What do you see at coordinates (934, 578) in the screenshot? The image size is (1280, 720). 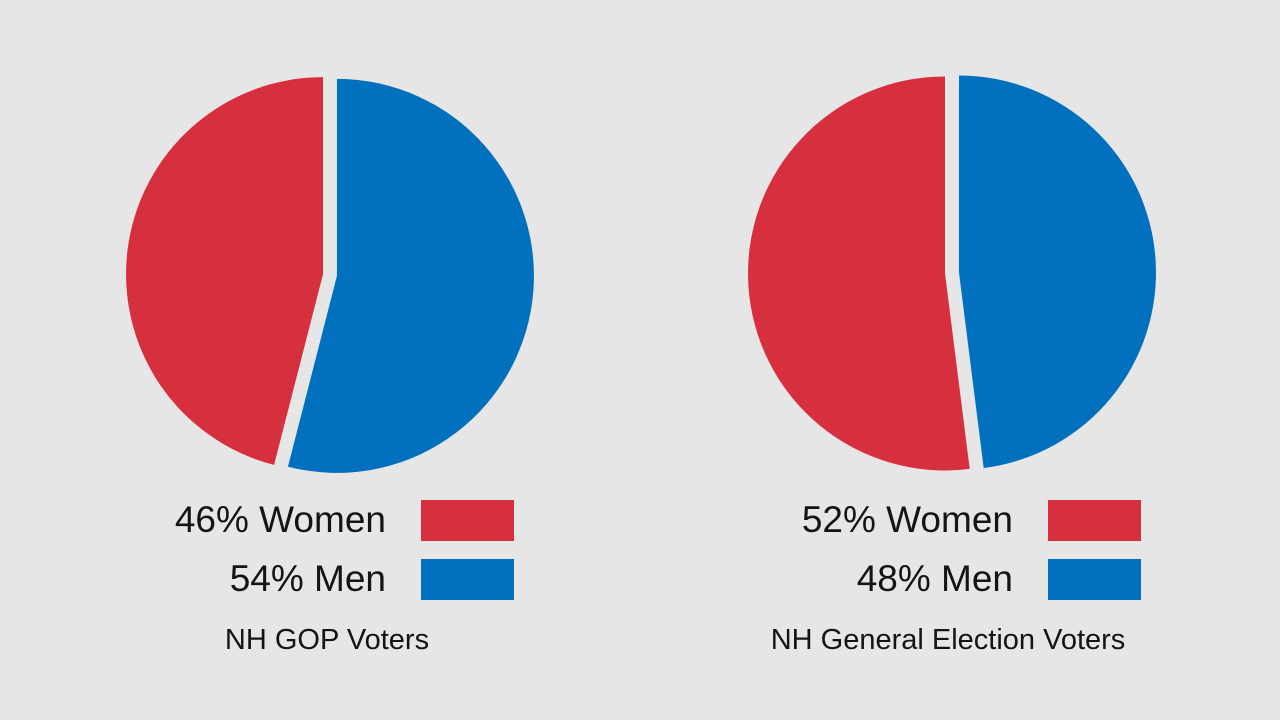 I see `legend-label-men: 48% Men` at bounding box center [934, 578].